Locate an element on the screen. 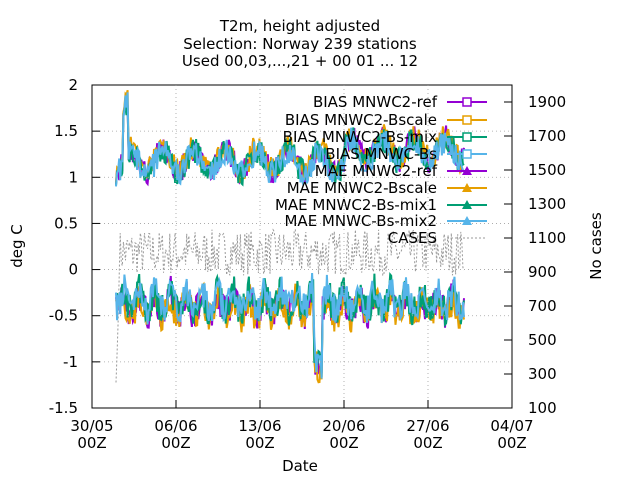 The height and width of the screenshot is (480, 640). x-tick-label: 06/06 is located at coordinates (175, 426).